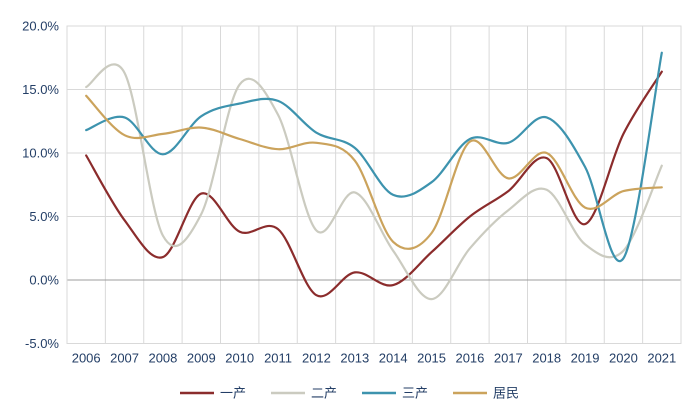  I want to click on y-axis-label: -5.0%, so click(42, 343).